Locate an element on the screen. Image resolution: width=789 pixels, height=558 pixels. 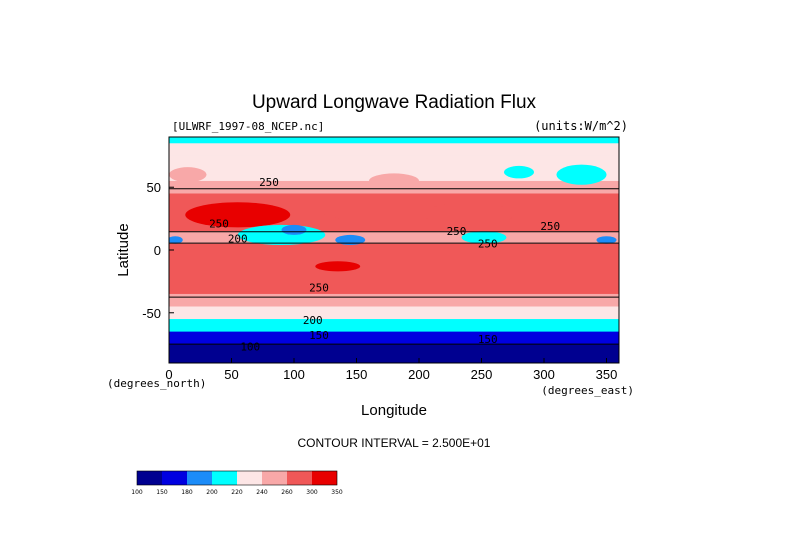
x-tick-label: 350 is located at coordinates (607, 374).